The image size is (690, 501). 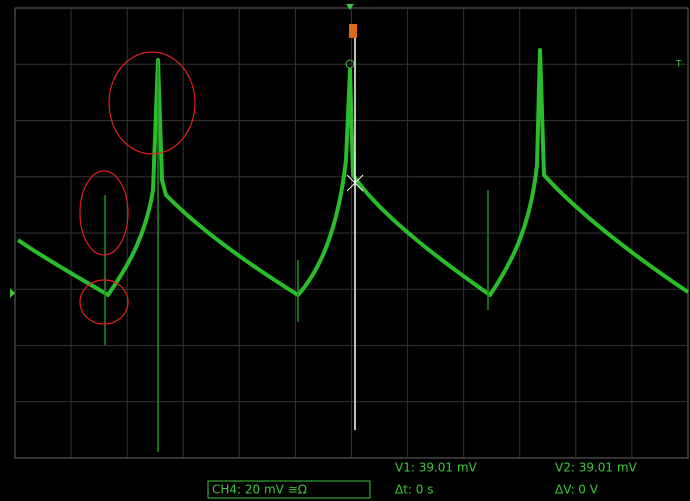 What do you see at coordinates (350, 7) in the screenshot?
I see `trigger-position-marker` at bounding box center [350, 7].